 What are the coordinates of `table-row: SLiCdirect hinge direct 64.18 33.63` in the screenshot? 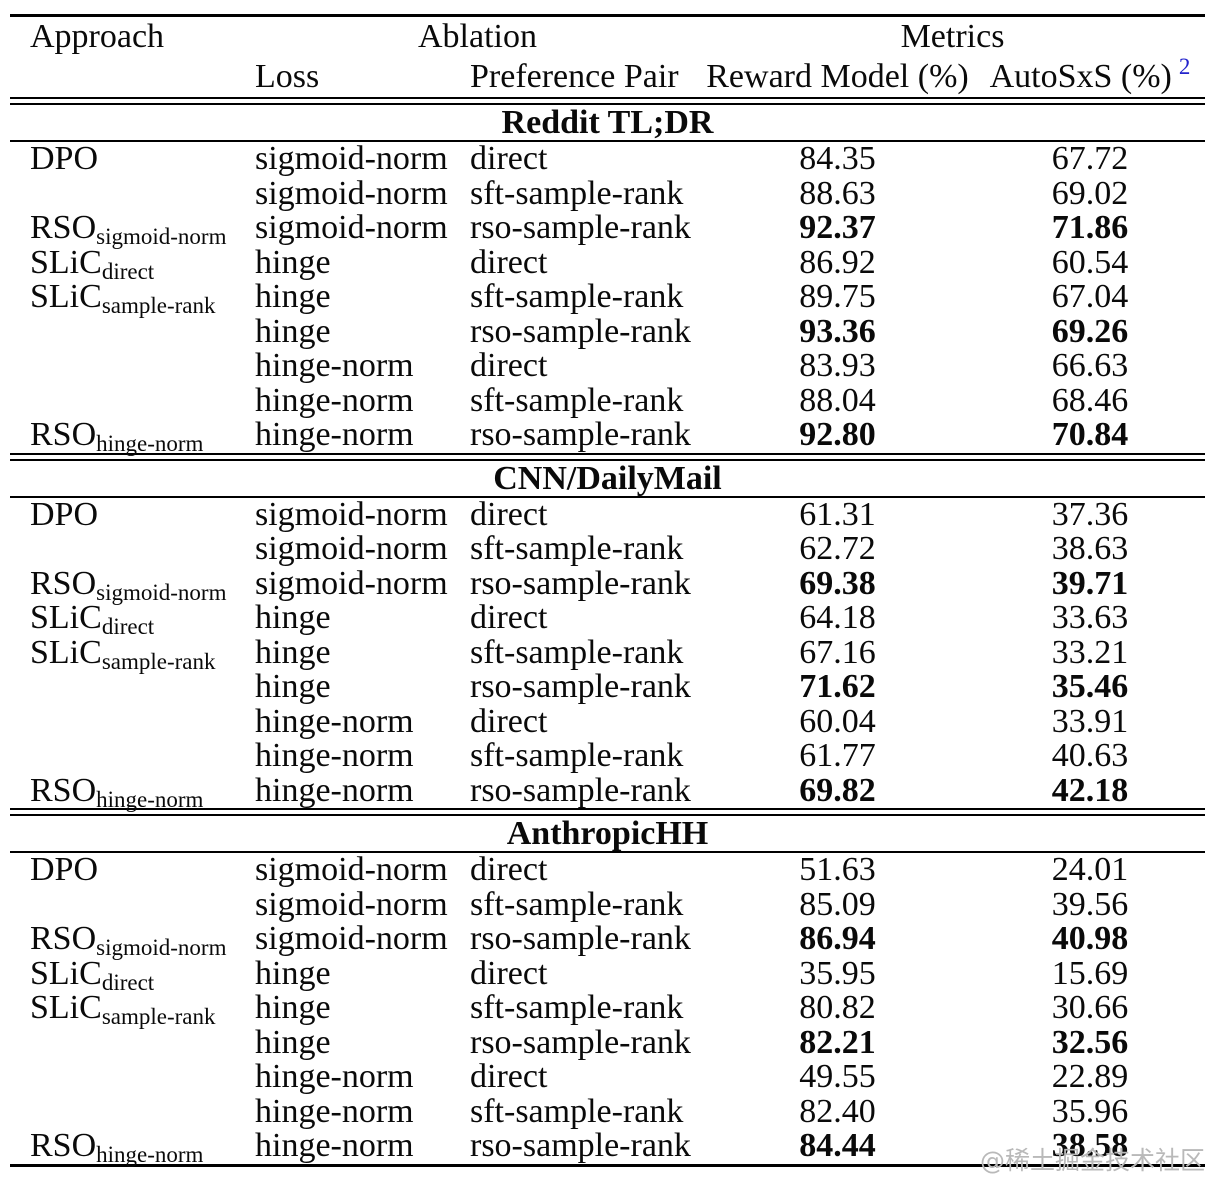 It's located at (607, 619).